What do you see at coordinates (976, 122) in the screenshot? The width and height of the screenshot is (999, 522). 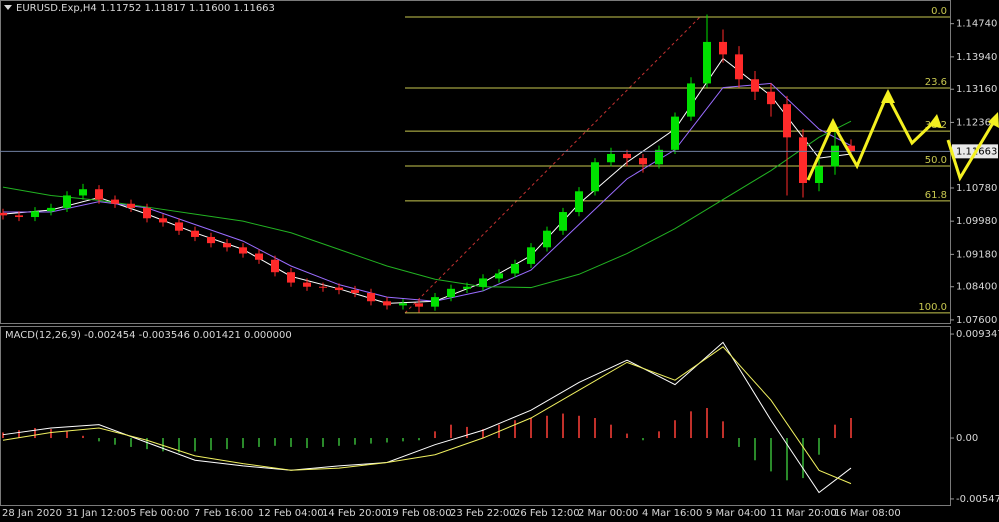 I see `y-tick-label: 1.12360` at bounding box center [976, 122].